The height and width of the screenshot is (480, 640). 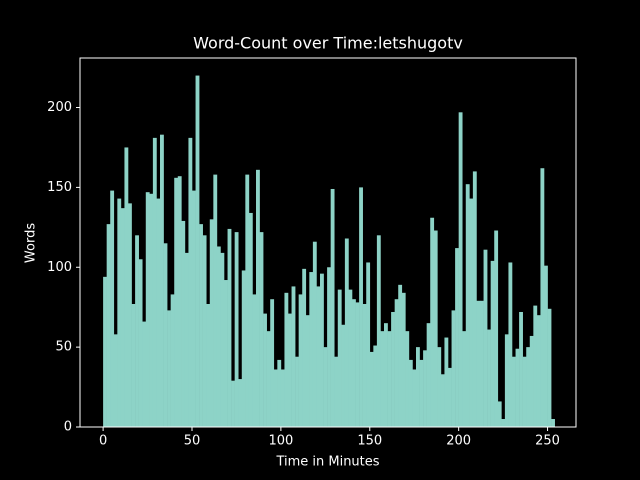 I want to click on x-tick-label: 0, so click(x=103, y=441).